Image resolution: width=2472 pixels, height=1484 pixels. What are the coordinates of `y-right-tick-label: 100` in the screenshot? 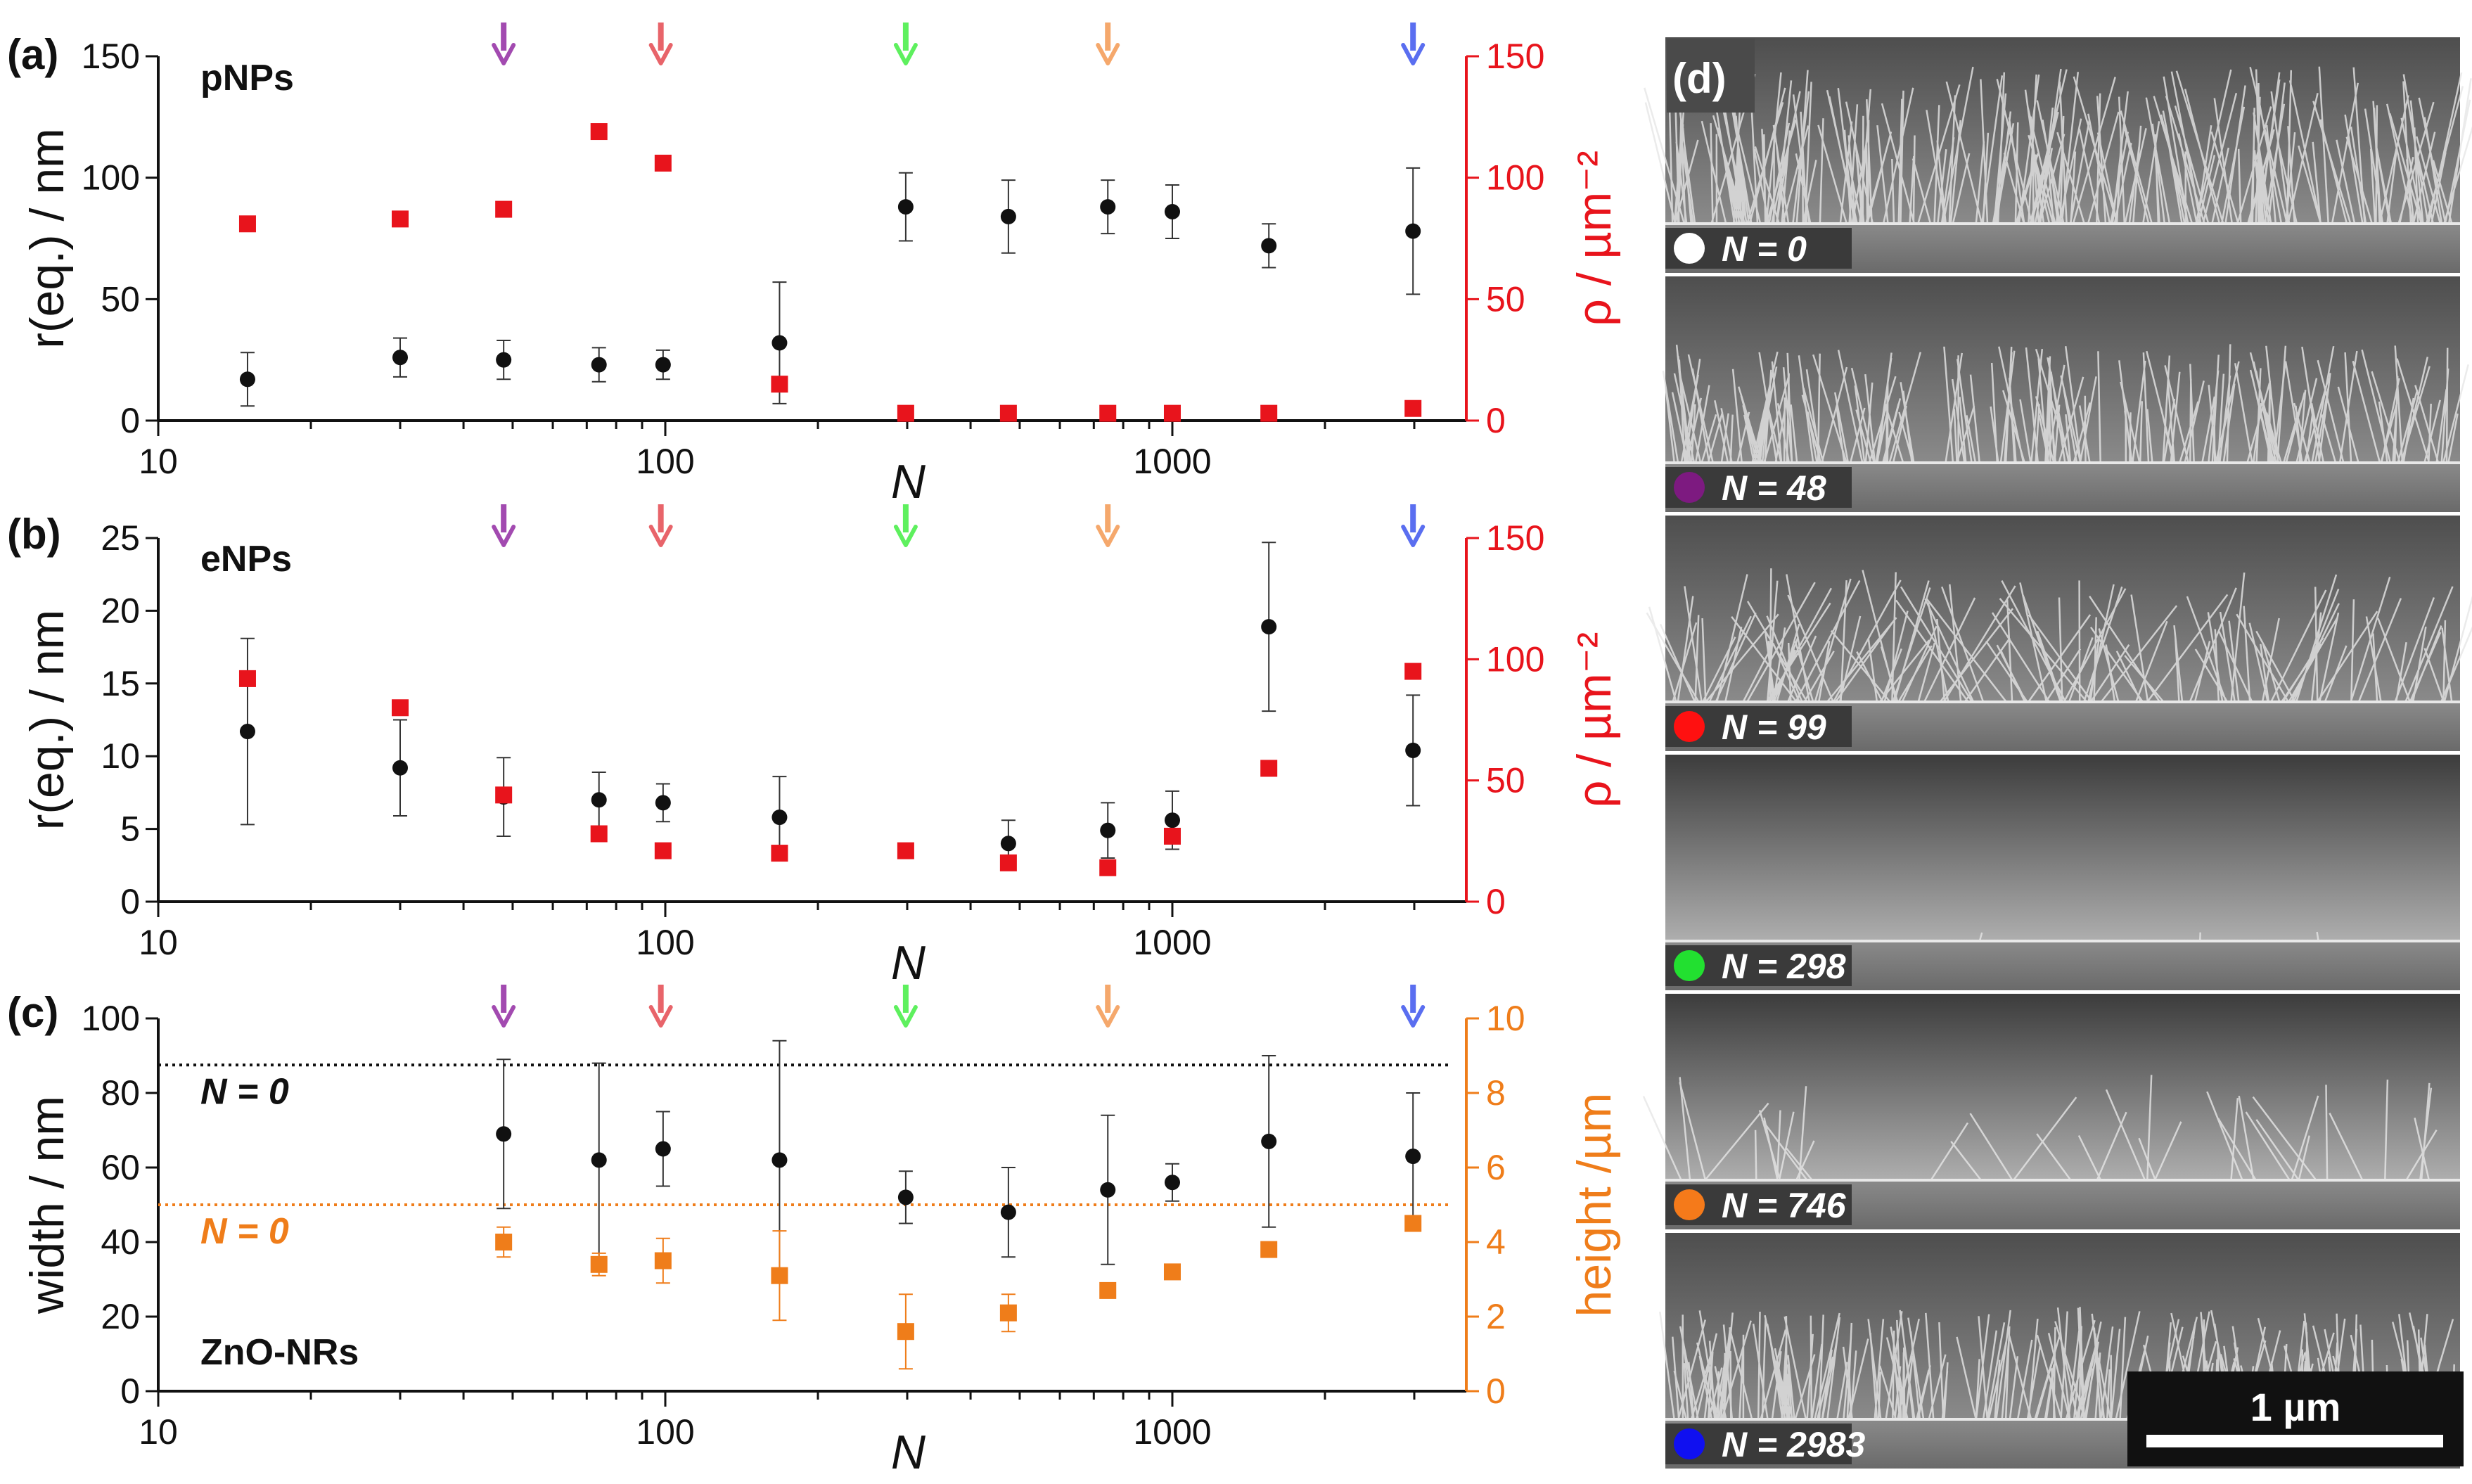 It's located at (1515, 659).